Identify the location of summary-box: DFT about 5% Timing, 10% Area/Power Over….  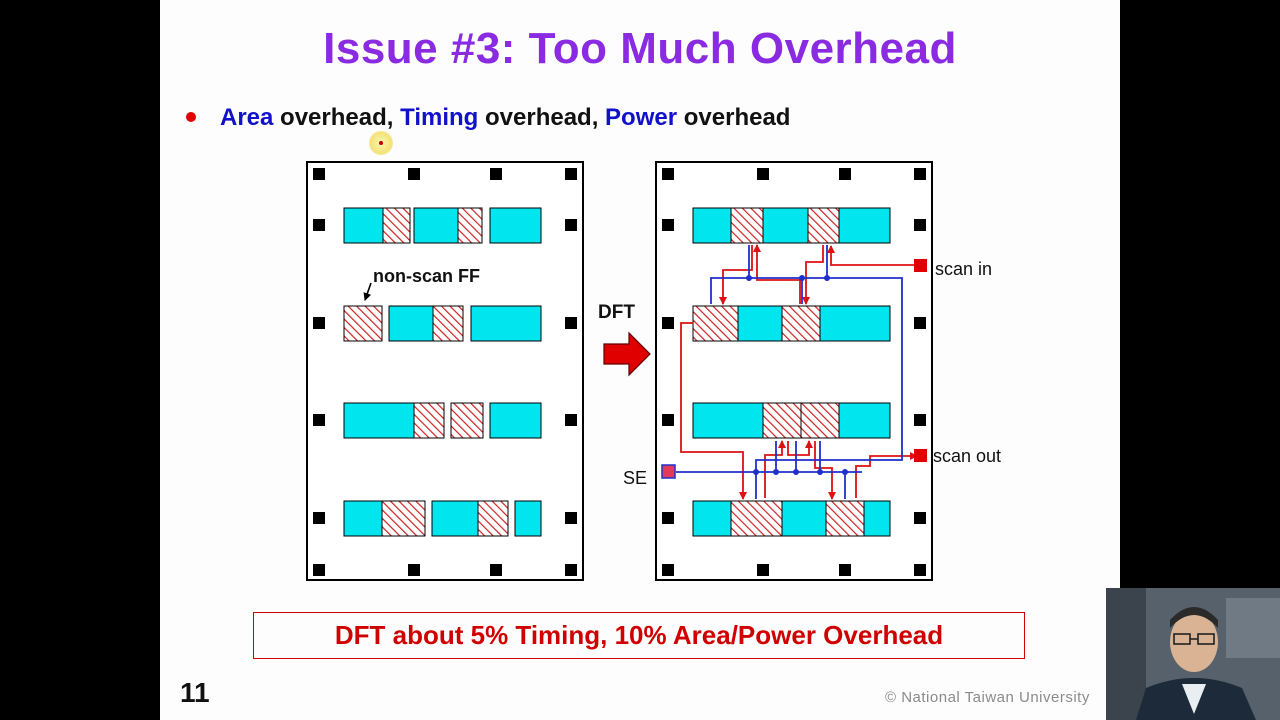
(639, 635).